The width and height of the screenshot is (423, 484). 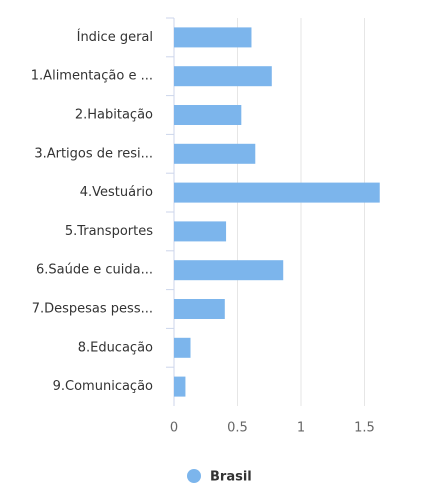 I want to click on x-tick-label: 1, so click(x=301, y=428).